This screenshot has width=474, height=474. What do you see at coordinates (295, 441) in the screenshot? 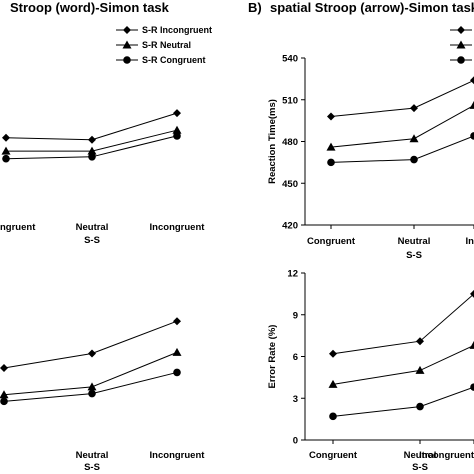
I see `y-tick-label: 0` at bounding box center [295, 441].